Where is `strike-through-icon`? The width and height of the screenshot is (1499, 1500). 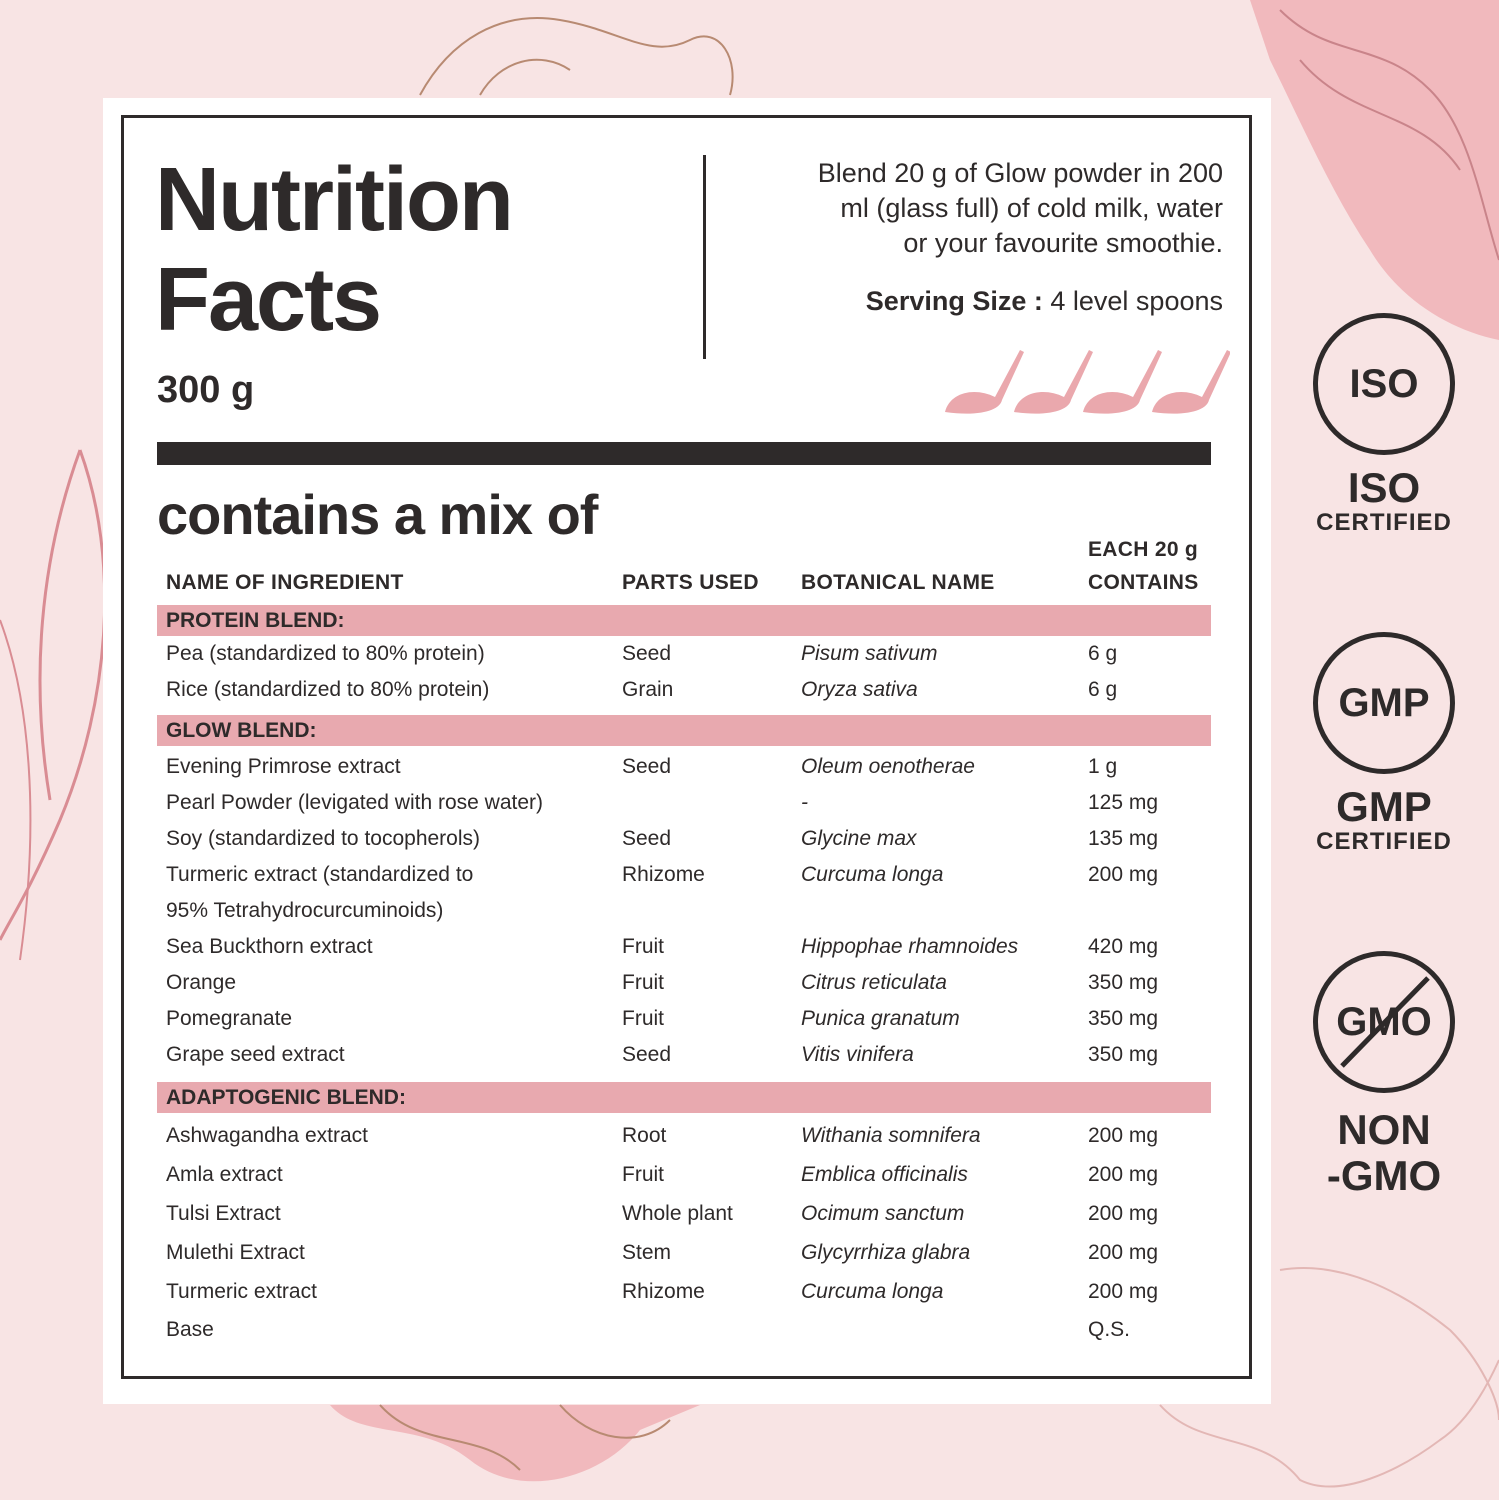 strike-through-icon is located at coordinates (1385, 1022).